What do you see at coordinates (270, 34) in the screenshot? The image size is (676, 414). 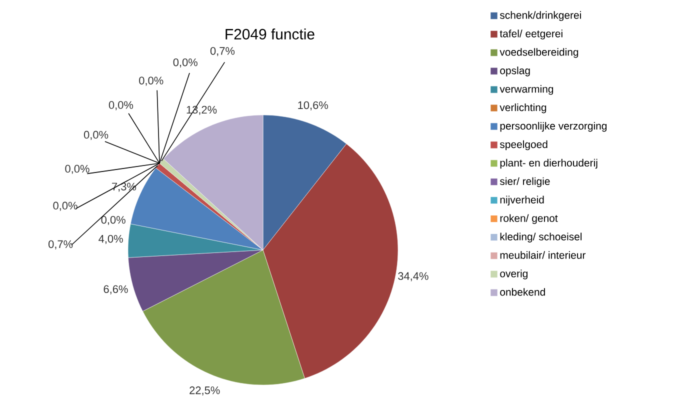 I see `text: F2049 functie` at bounding box center [270, 34].